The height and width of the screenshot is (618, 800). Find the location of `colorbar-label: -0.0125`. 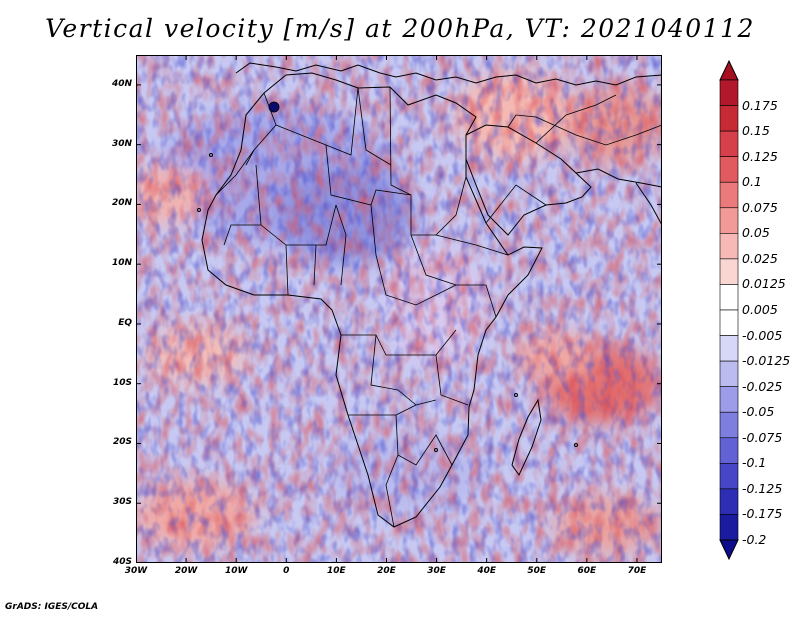

colorbar-label: -0.0125 is located at coordinates (766, 361).